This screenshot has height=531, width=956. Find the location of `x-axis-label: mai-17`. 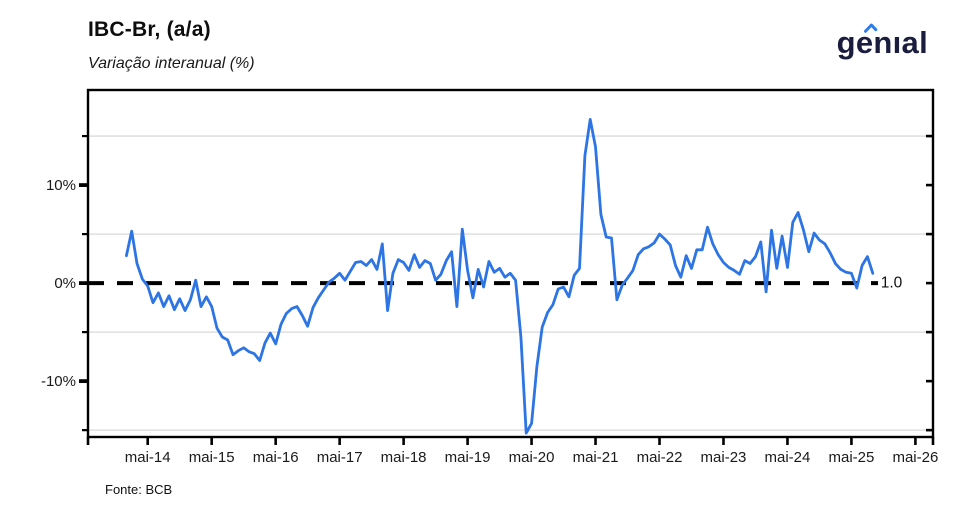

x-axis-label: mai-17 is located at coordinates (340, 457).